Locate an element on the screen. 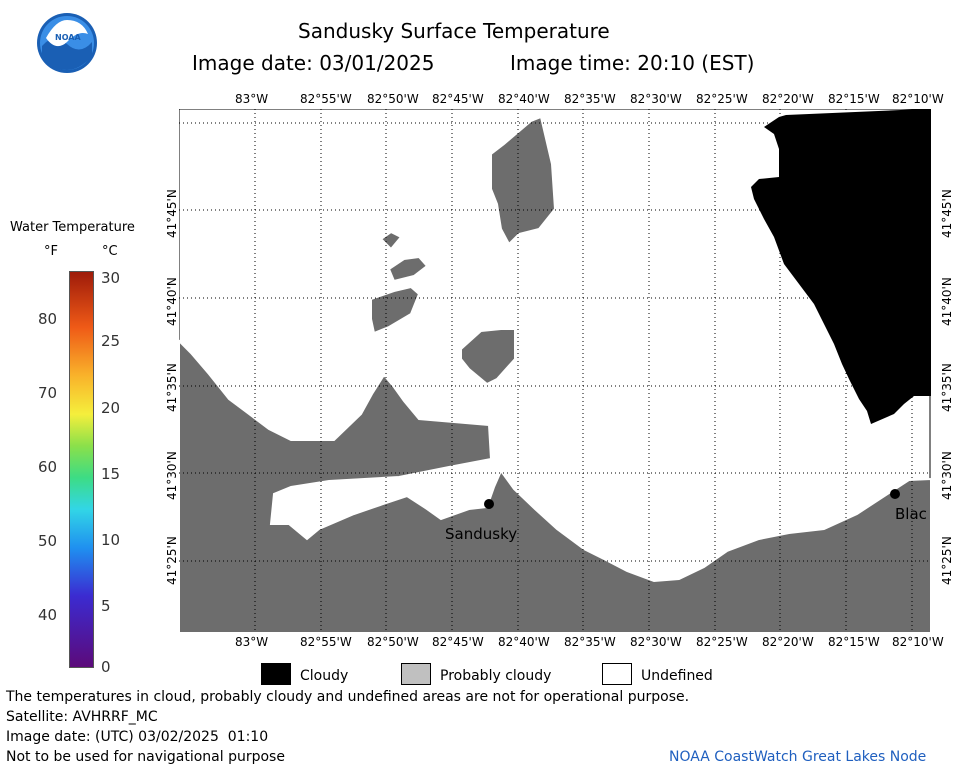  colorbar-c-tick: 10 is located at coordinates (111, 540).